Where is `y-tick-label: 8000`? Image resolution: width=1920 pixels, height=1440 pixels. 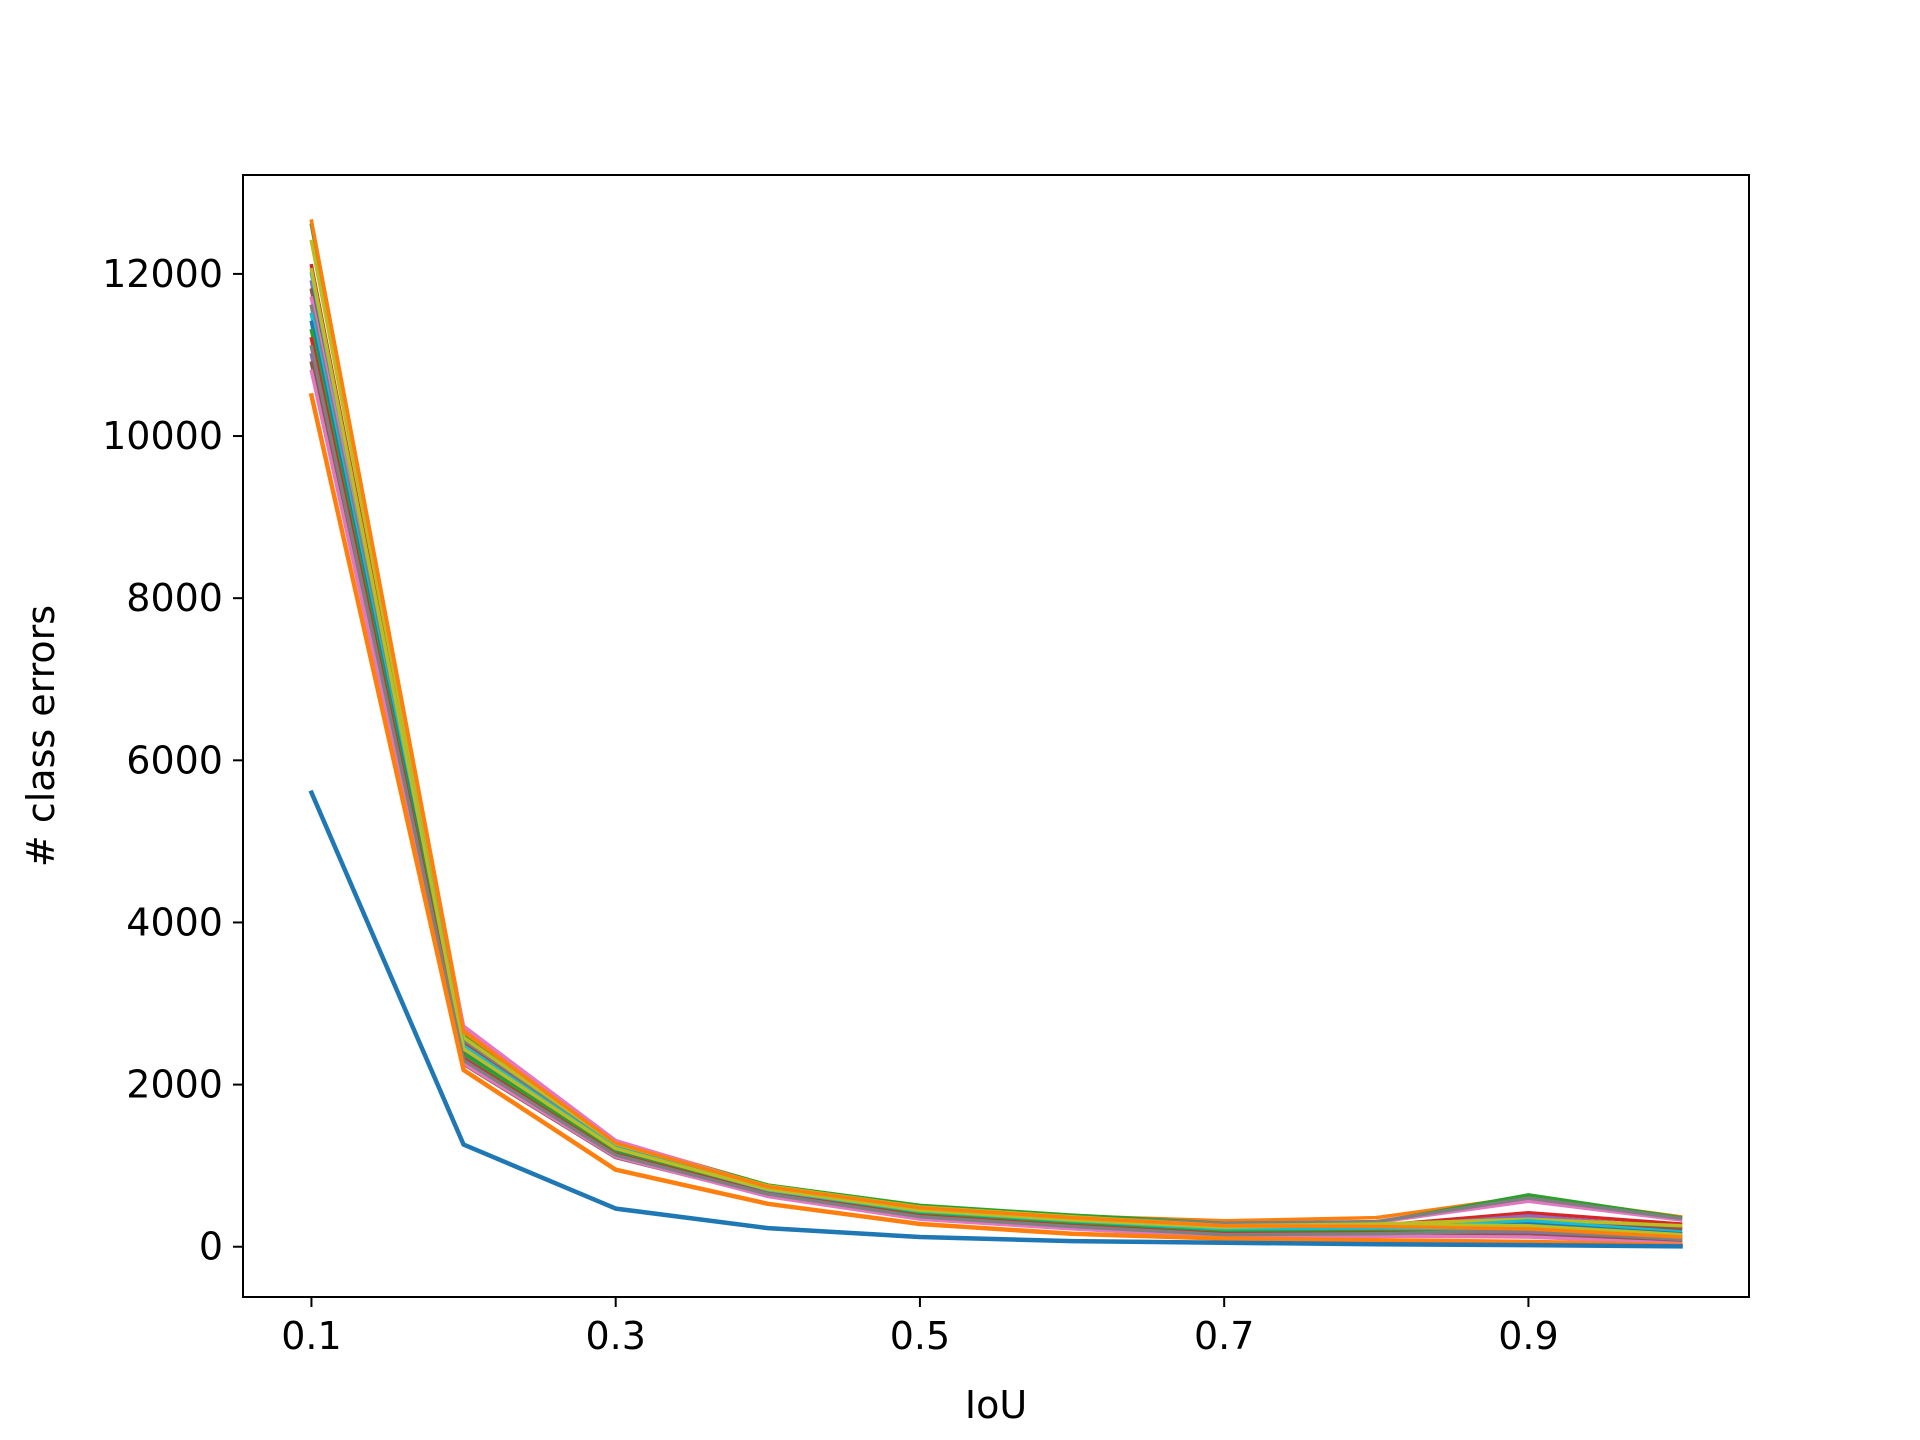
y-tick-label: 8000 is located at coordinates (174, 598).